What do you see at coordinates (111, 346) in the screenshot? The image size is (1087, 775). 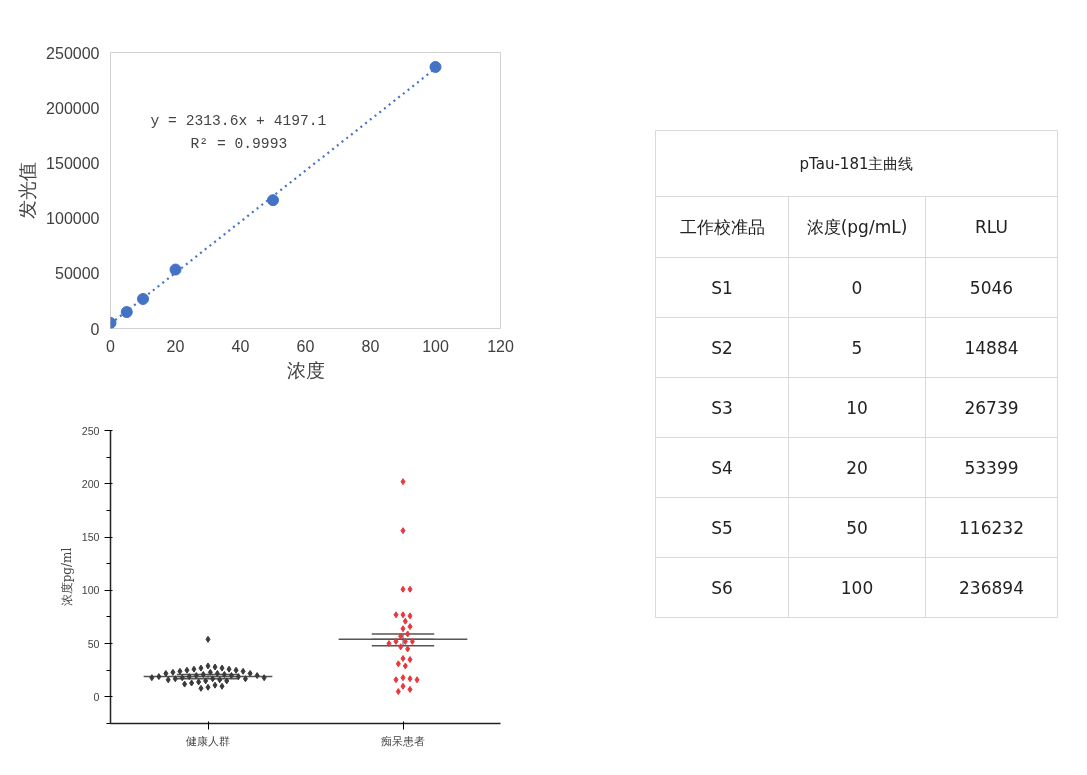 I see `x-tick-label: 0` at bounding box center [111, 346].